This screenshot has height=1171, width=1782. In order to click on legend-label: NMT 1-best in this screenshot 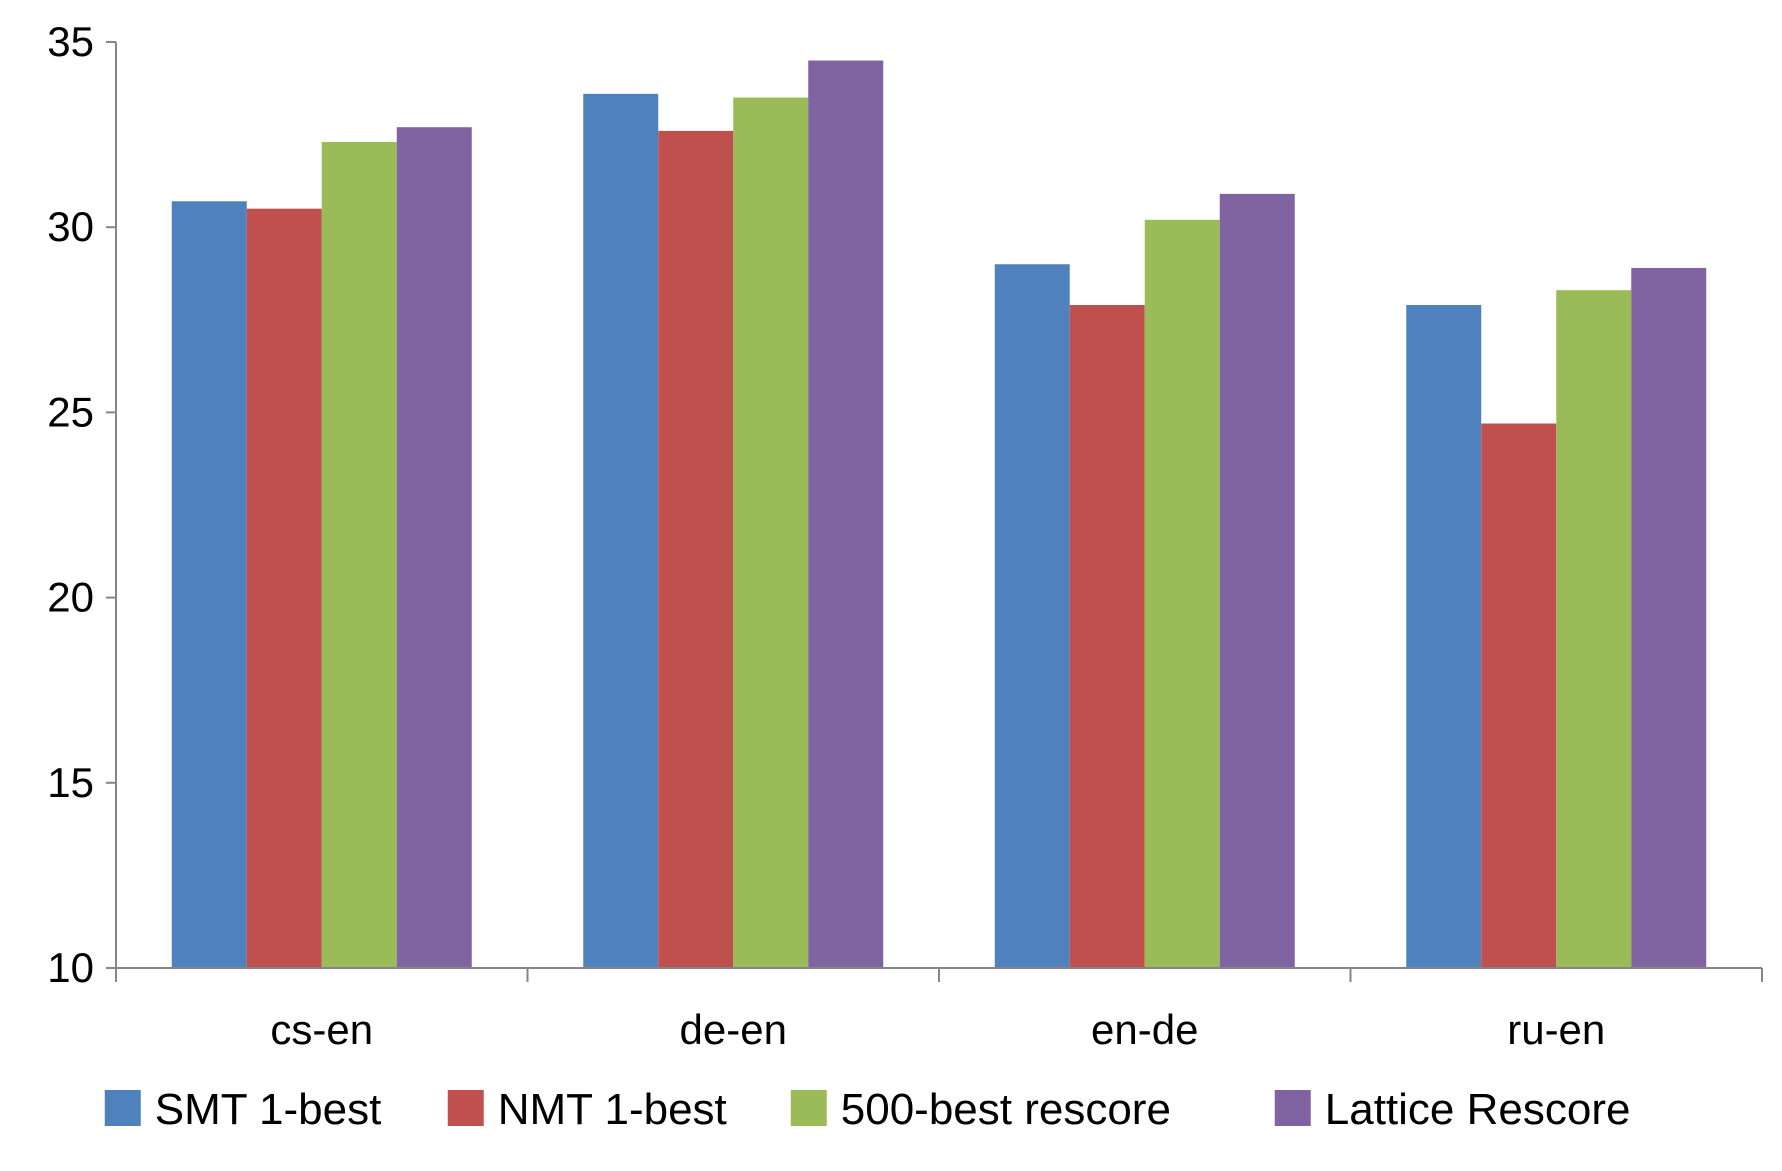, I will do `click(612, 1109)`.